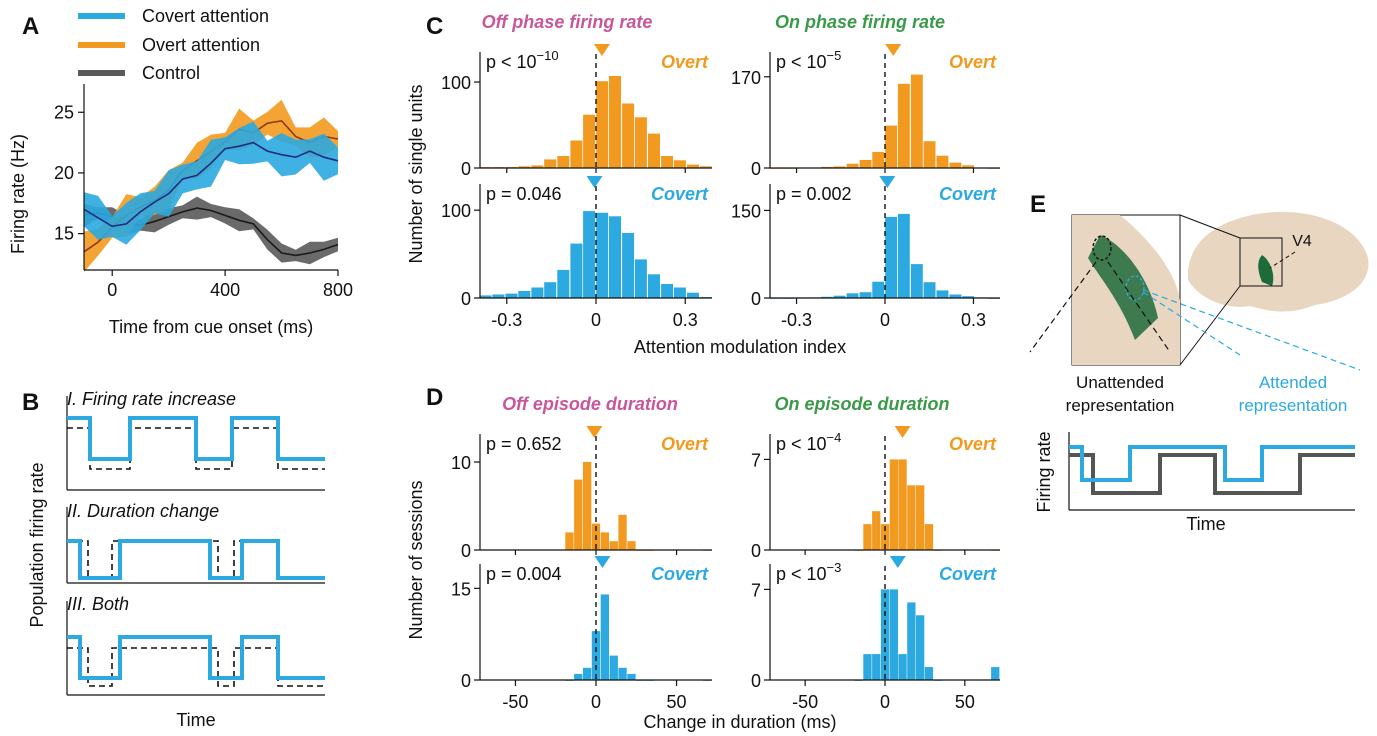 Image resolution: width=1377 pixels, height=736 pixels. What do you see at coordinates (1293, 405) in the screenshot?
I see `attended-label: representation` at bounding box center [1293, 405].